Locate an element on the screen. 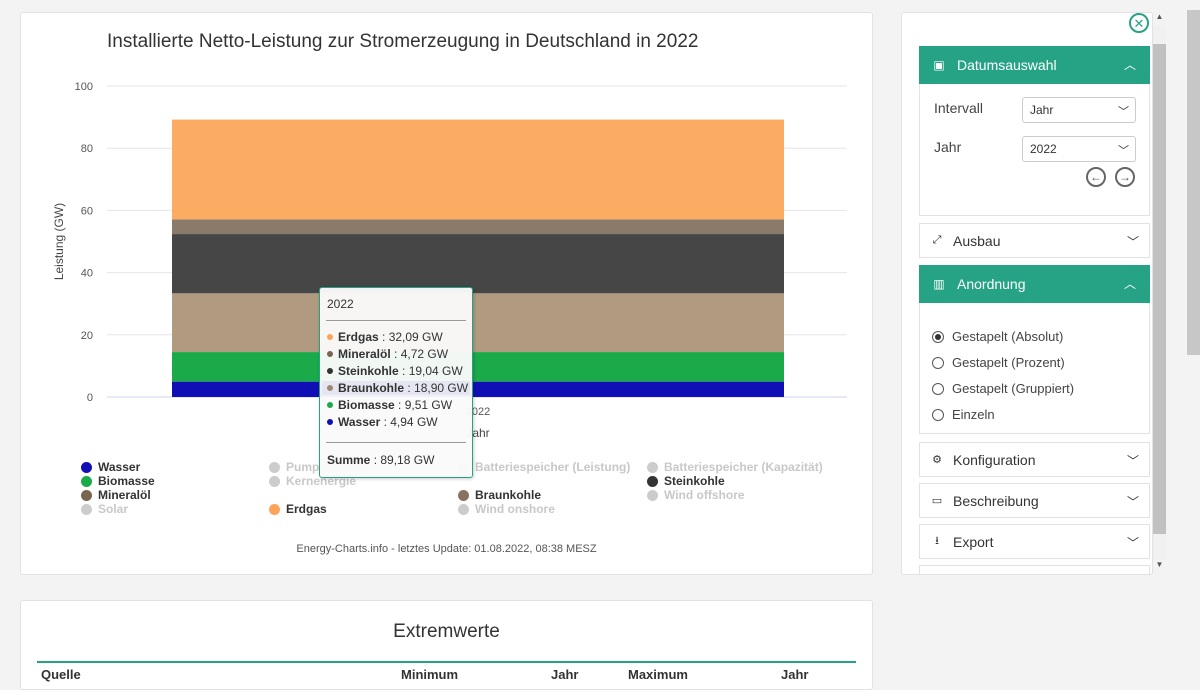 The width and height of the screenshot is (1200, 690). panel-anordnung-title: Anordnung is located at coordinates (991, 284).